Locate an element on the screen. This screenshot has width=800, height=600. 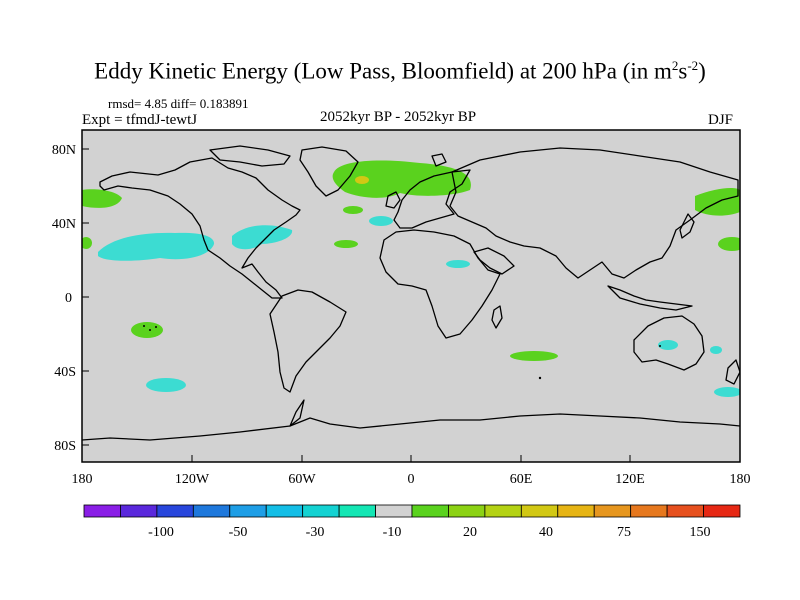
coast-europe is located at coordinates (432, 199).